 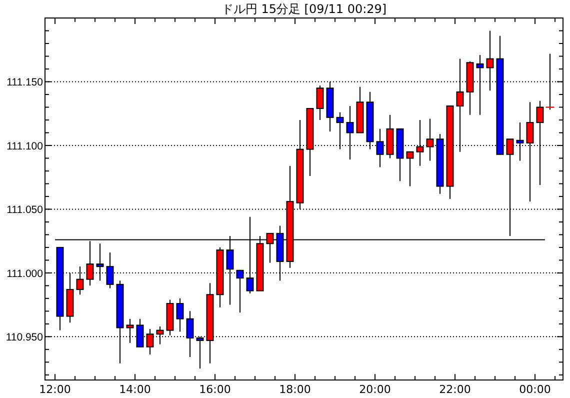 What do you see at coordinates (25, 338) in the screenshot?
I see `y-tick-label: 110.950` at bounding box center [25, 338].